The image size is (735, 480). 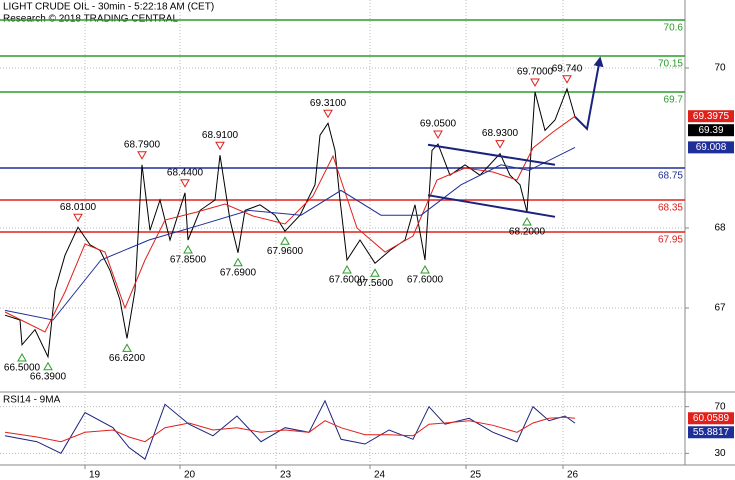 I want to click on level-label: 68.75, so click(x=670, y=176).